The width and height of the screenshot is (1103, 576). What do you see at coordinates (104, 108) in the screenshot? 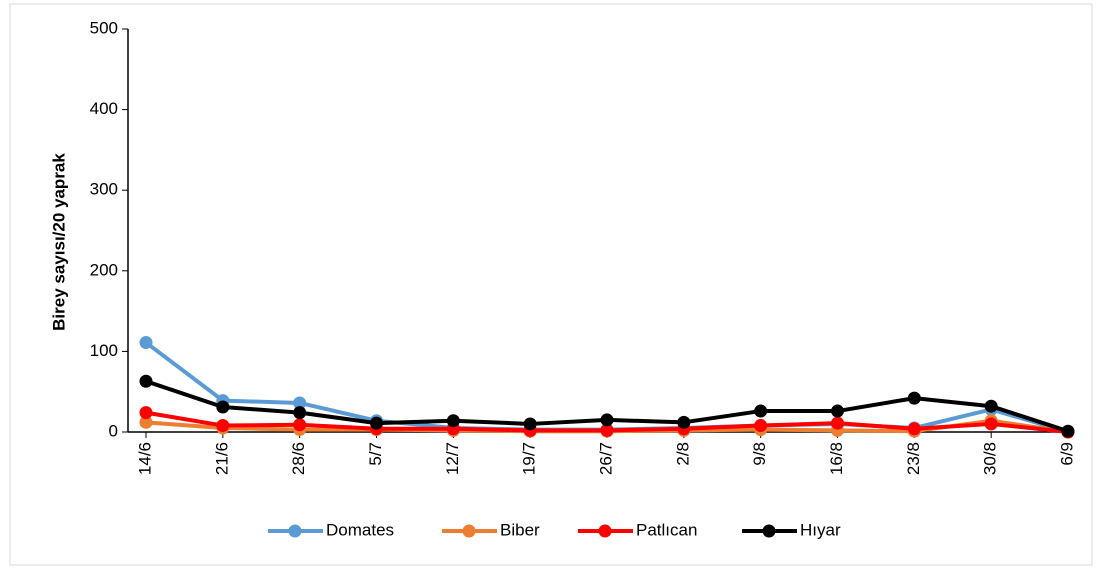
I see `y-tick-label: 400` at bounding box center [104, 108].